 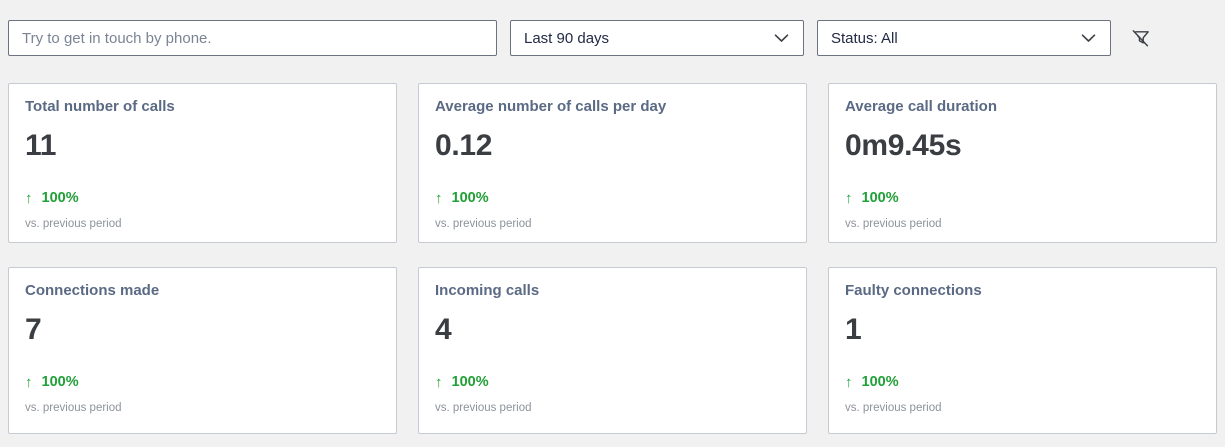 I want to click on card-title: Faulty connections, so click(x=913, y=290).